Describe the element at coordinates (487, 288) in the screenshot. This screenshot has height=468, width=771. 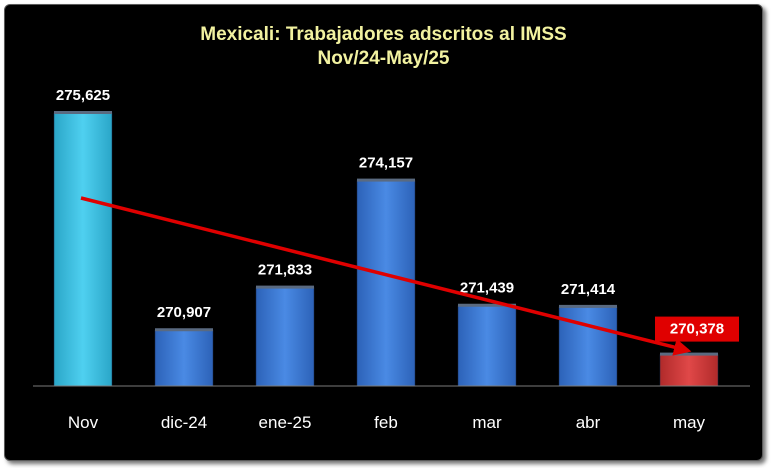
I see `data-label: 271,439` at that location.